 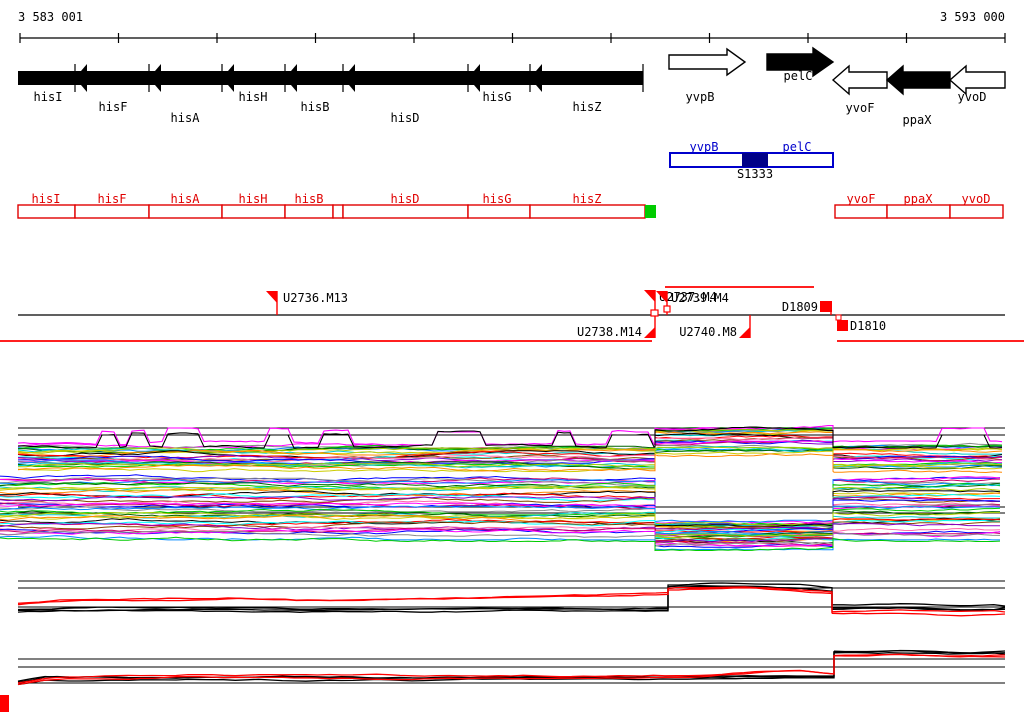 What do you see at coordinates (700, 298) in the screenshot?
I see `flag-label: U2739.M4` at bounding box center [700, 298].